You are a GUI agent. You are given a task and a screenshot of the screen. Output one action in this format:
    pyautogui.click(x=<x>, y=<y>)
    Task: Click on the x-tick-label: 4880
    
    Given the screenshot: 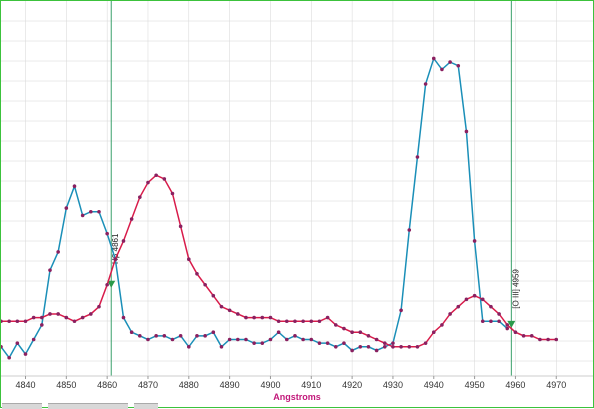 What is the action you would take?
    pyautogui.click(x=189, y=385)
    